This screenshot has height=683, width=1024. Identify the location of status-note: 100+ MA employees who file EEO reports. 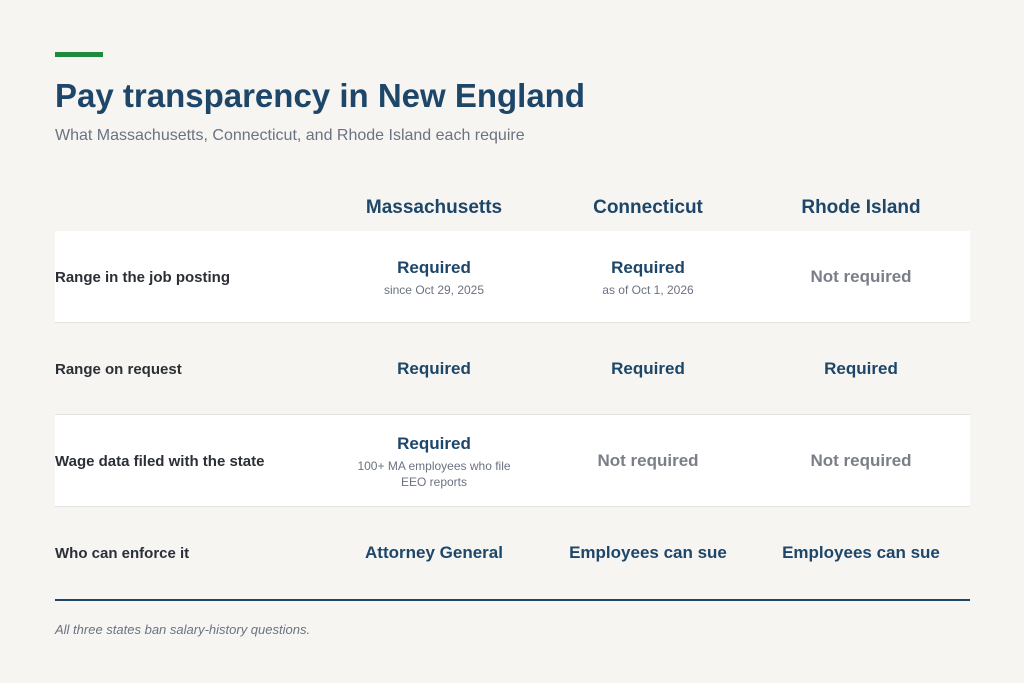
(434, 473).